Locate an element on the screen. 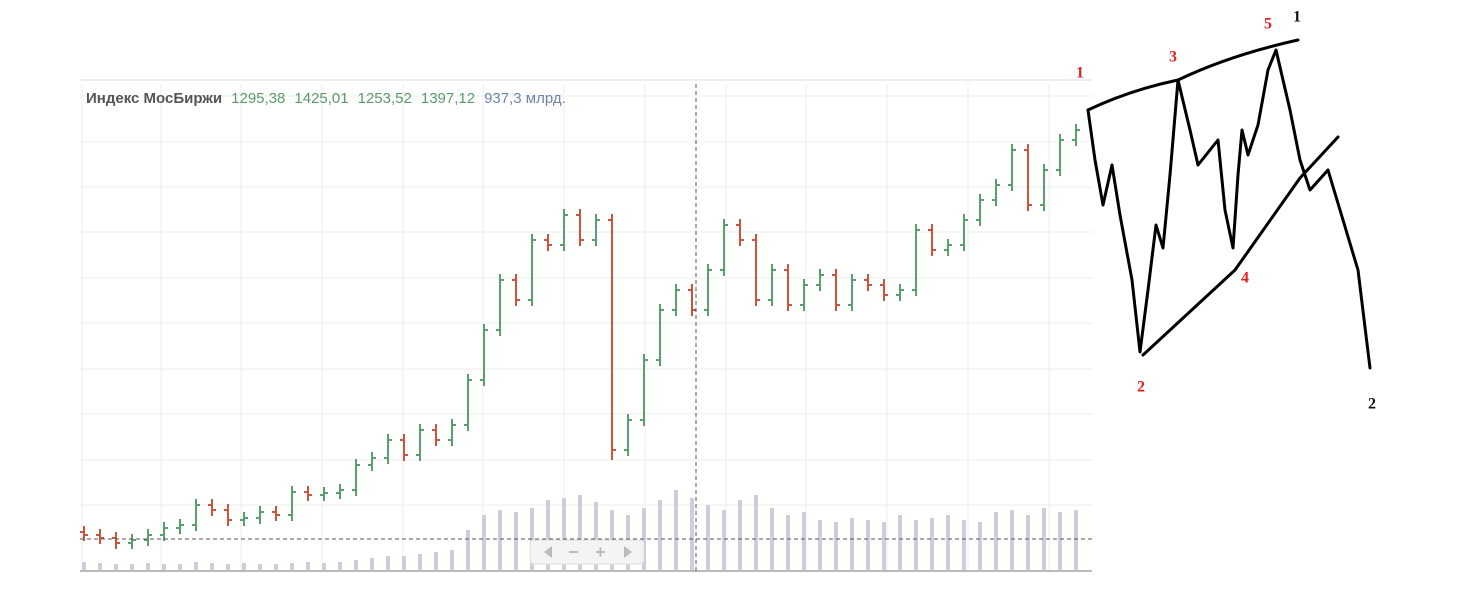  drawn-wave is located at coordinates (1229, 209).